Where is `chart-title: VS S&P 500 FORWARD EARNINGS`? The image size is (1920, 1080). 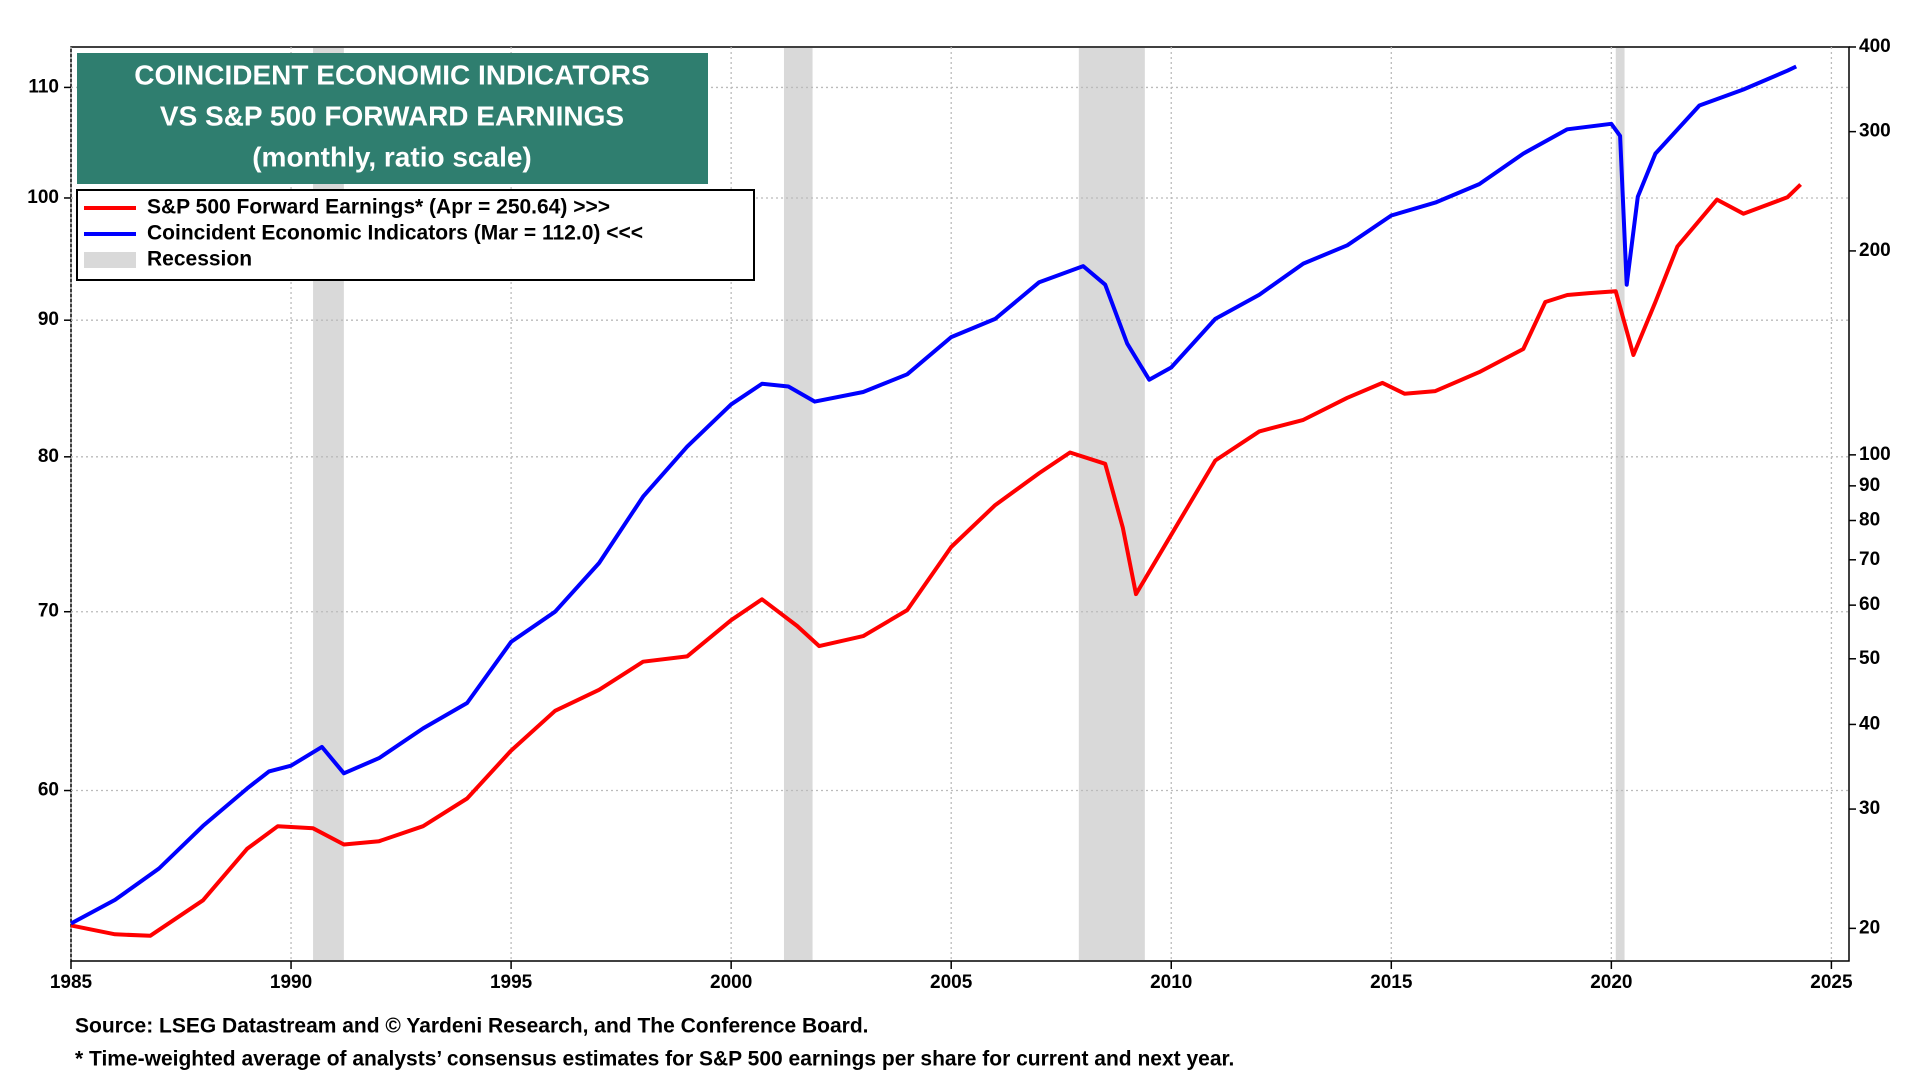 chart-title: VS S&P 500 FORWARD EARNINGS is located at coordinates (392, 115).